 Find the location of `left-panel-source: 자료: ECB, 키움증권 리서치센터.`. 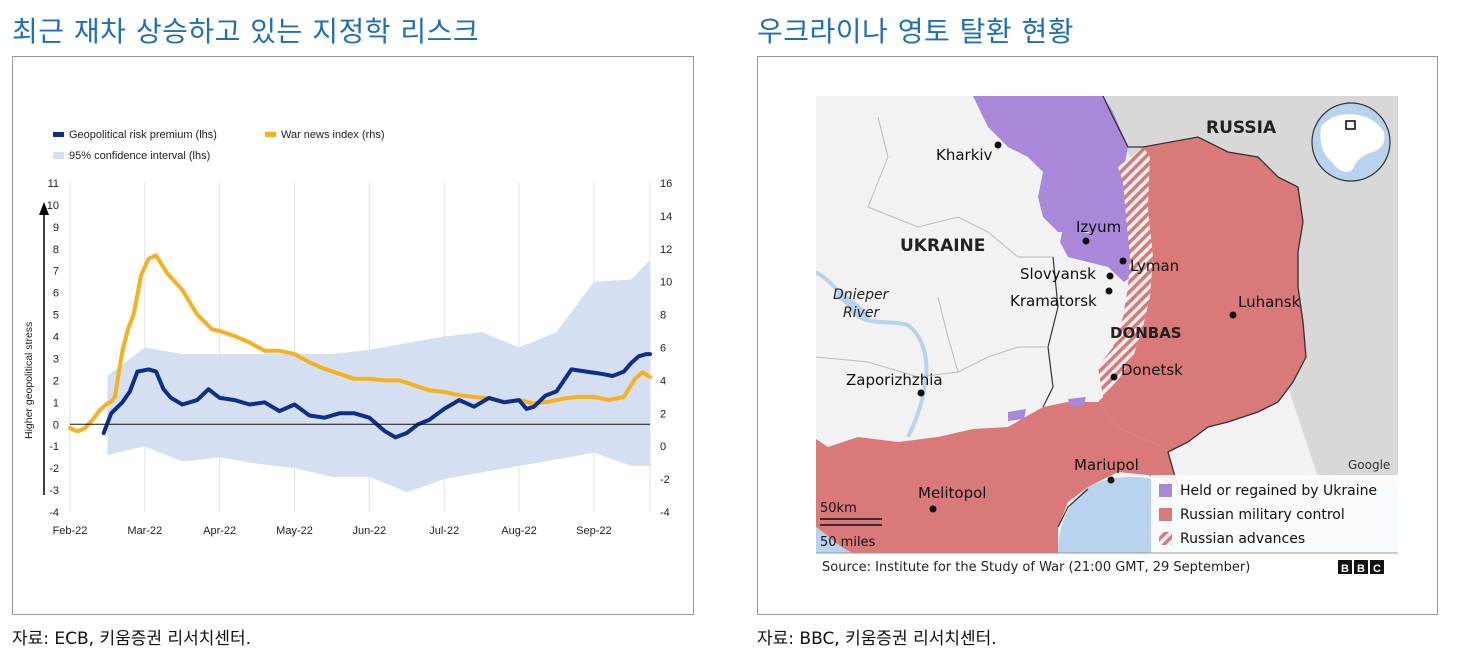

left-panel-source: 자료: ECB, 키움증권 리서치센터. is located at coordinates (132, 639).